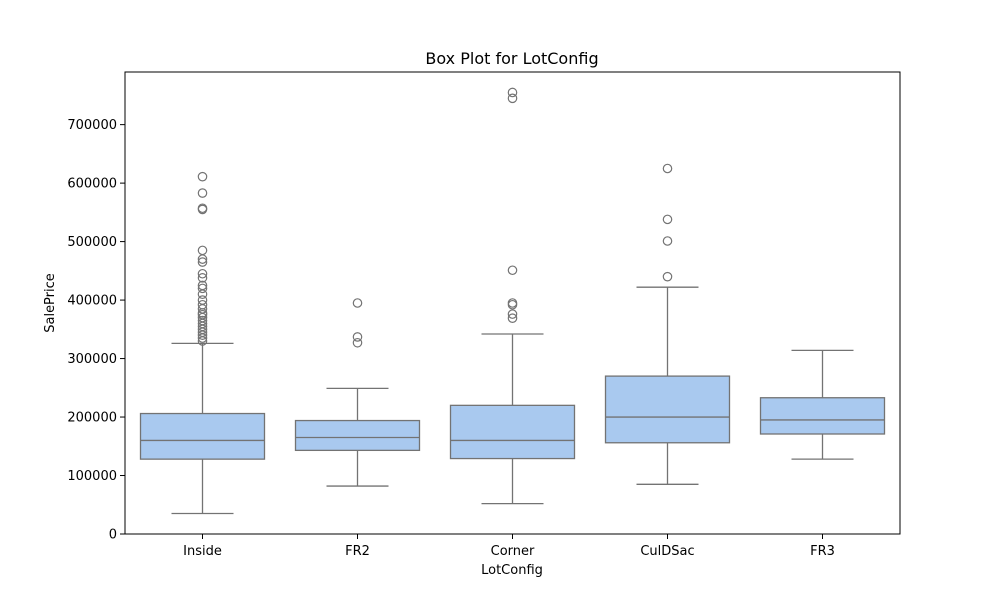 Image resolution: width=1000 pixels, height=600 pixels. What do you see at coordinates (92, 476) in the screenshot?
I see `y-tick-label: 100000` at bounding box center [92, 476].